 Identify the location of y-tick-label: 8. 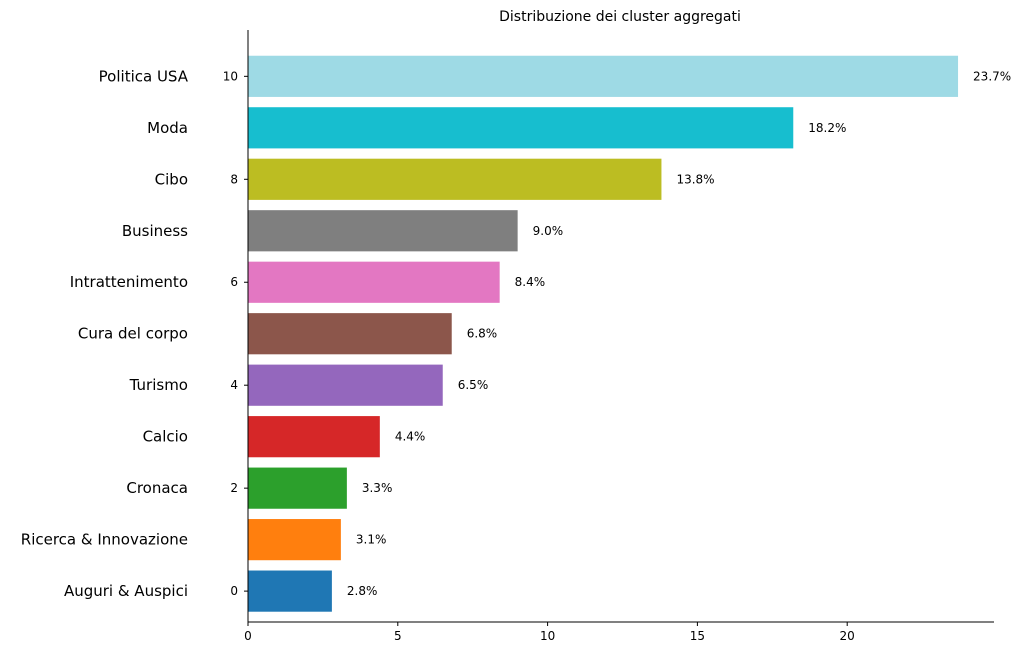
(234, 179).